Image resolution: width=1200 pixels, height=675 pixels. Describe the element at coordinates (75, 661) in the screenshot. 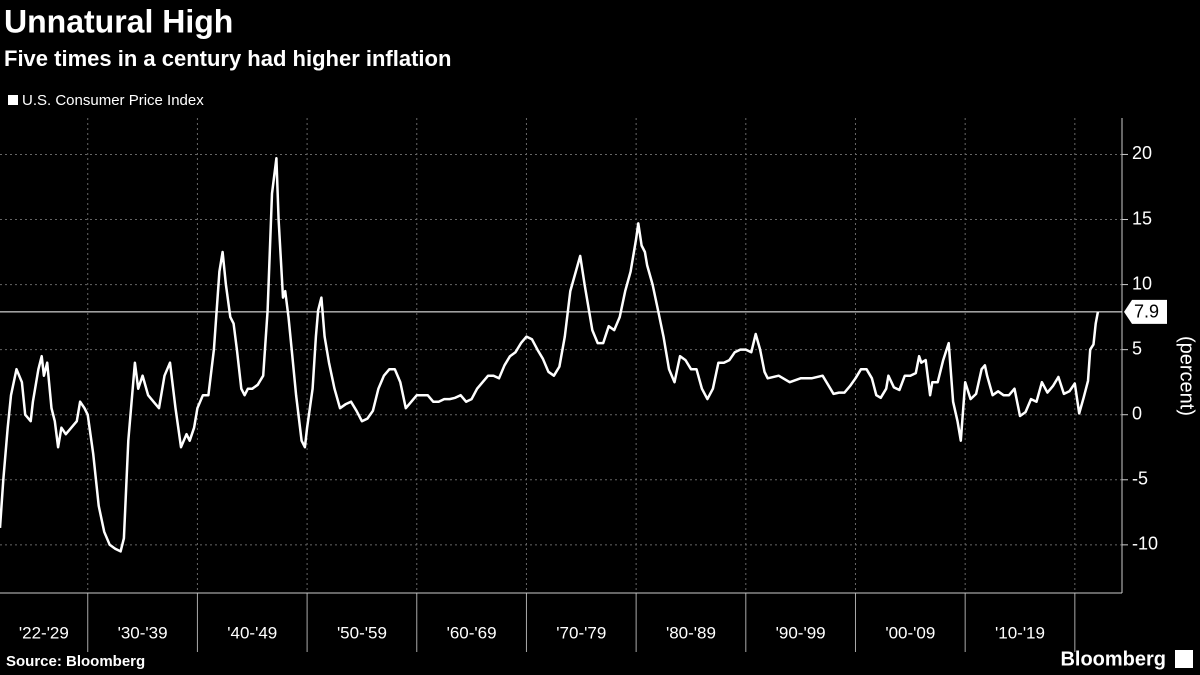

I see `source: Source: Bloomberg` at that location.